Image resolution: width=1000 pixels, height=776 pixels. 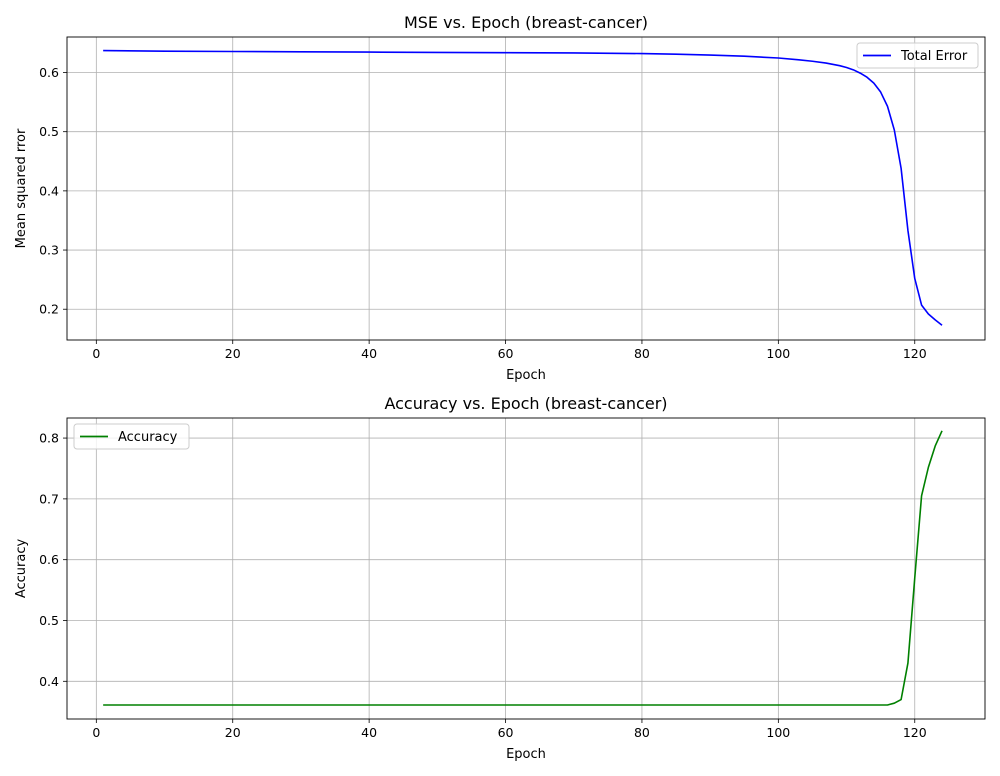 What do you see at coordinates (21, 188) in the screenshot?
I see `y-axis-label: Mean squared rror` at bounding box center [21, 188].